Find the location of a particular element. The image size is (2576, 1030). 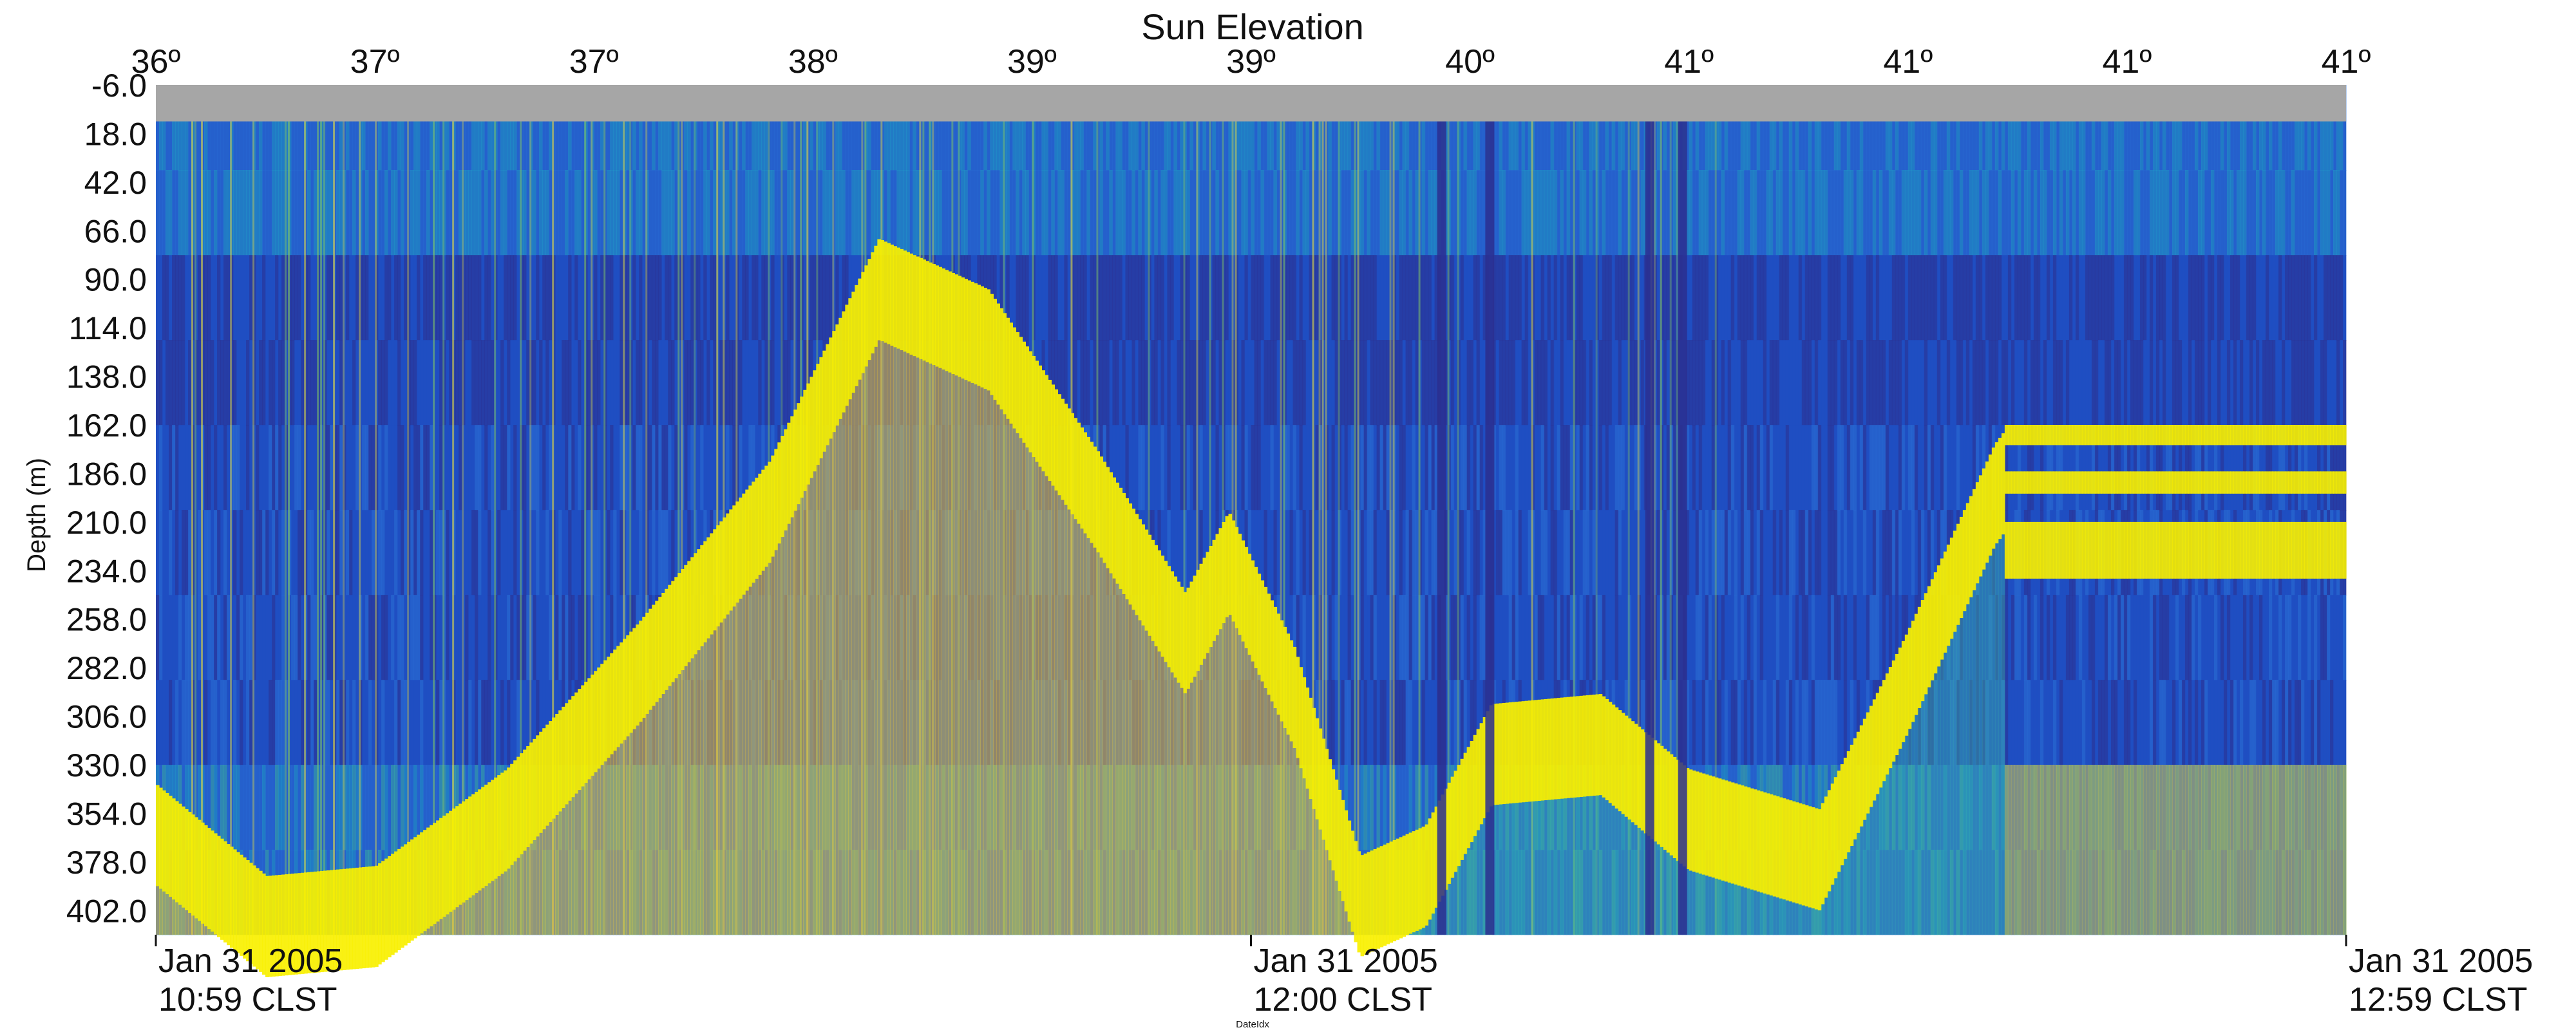

x-axis-label: DateIdx is located at coordinates (1253, 1024).